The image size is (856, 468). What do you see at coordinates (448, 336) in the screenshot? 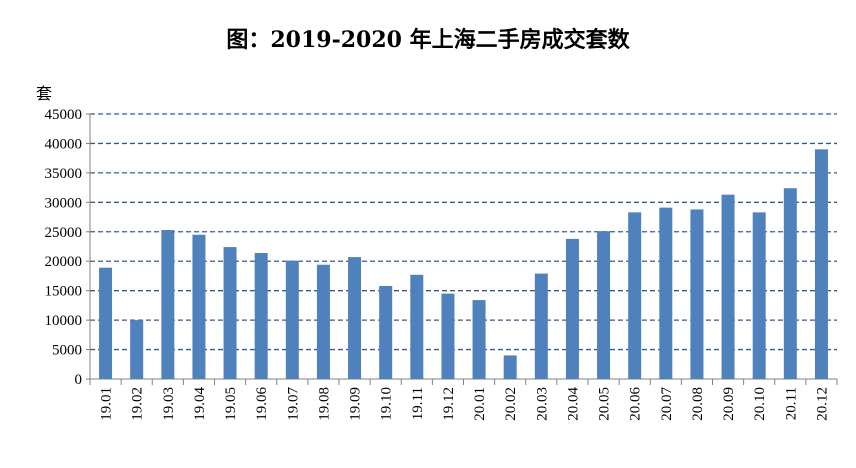
I see `bar-19.12` at bounding box center [448, 336].